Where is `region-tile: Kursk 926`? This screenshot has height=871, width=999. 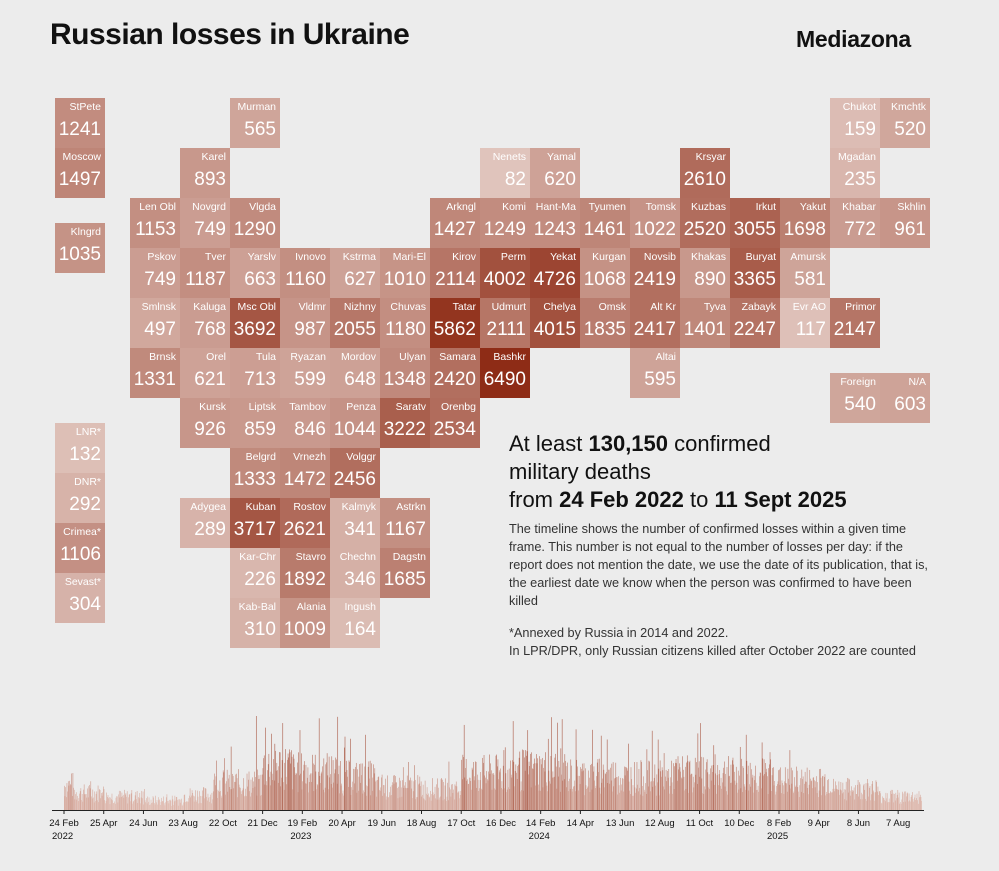
region-tile: Kursk 926 is located at coordinates (205, 423).